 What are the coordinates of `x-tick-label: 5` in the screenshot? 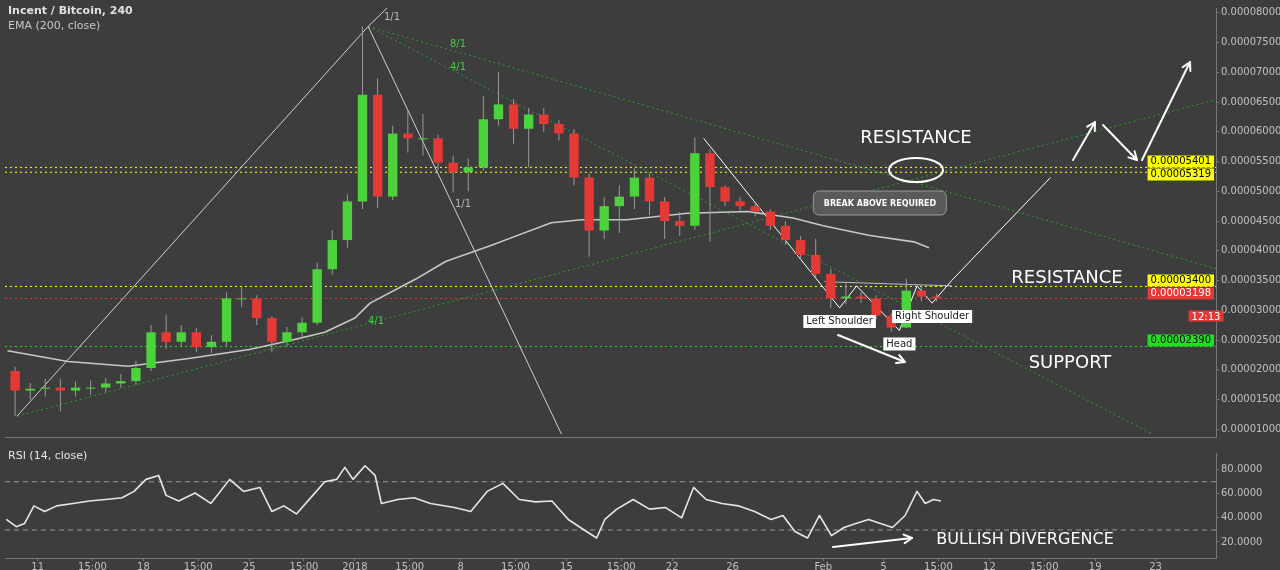 It's located at (883, 565).